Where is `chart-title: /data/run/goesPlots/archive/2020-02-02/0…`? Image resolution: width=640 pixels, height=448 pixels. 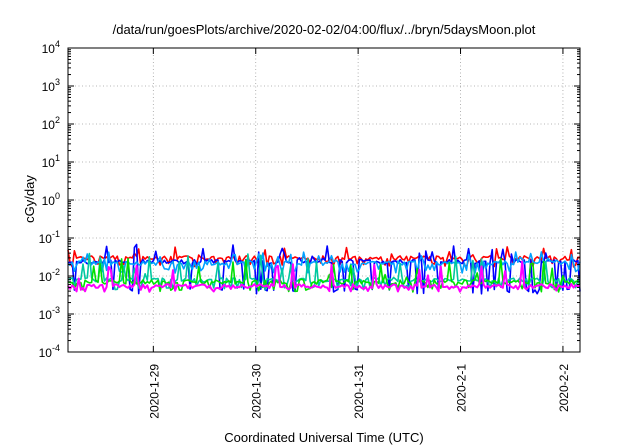
chart-title: /data/run/goesPlots/archive/2020-02-02/0… is located at coordinates (324, 29).